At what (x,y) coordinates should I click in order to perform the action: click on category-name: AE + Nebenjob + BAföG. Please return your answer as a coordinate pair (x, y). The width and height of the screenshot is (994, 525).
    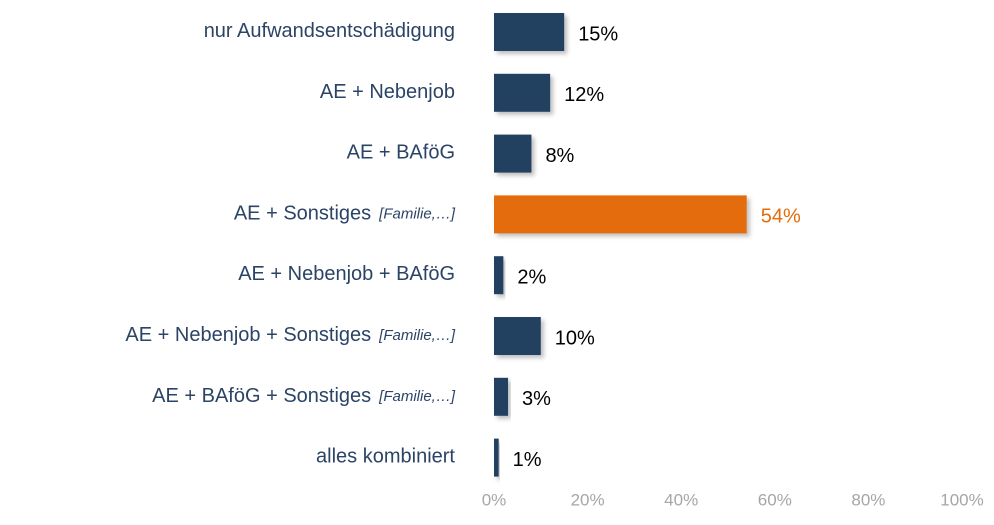
    Looking at the image, I should click on (346, 274).